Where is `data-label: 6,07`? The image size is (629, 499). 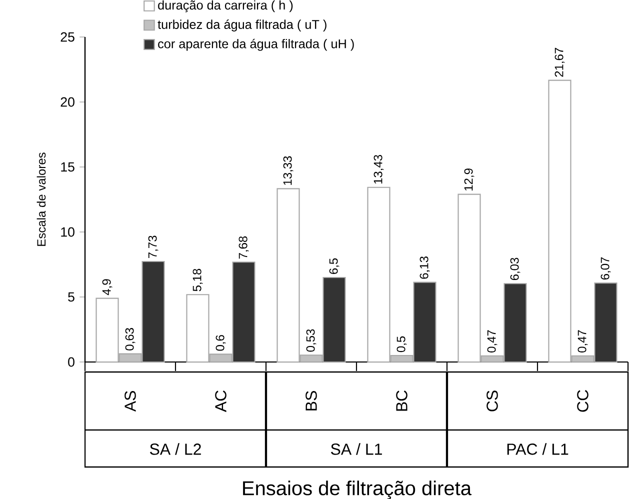 data-label: 6,07 is located at coordinates (605, 268).